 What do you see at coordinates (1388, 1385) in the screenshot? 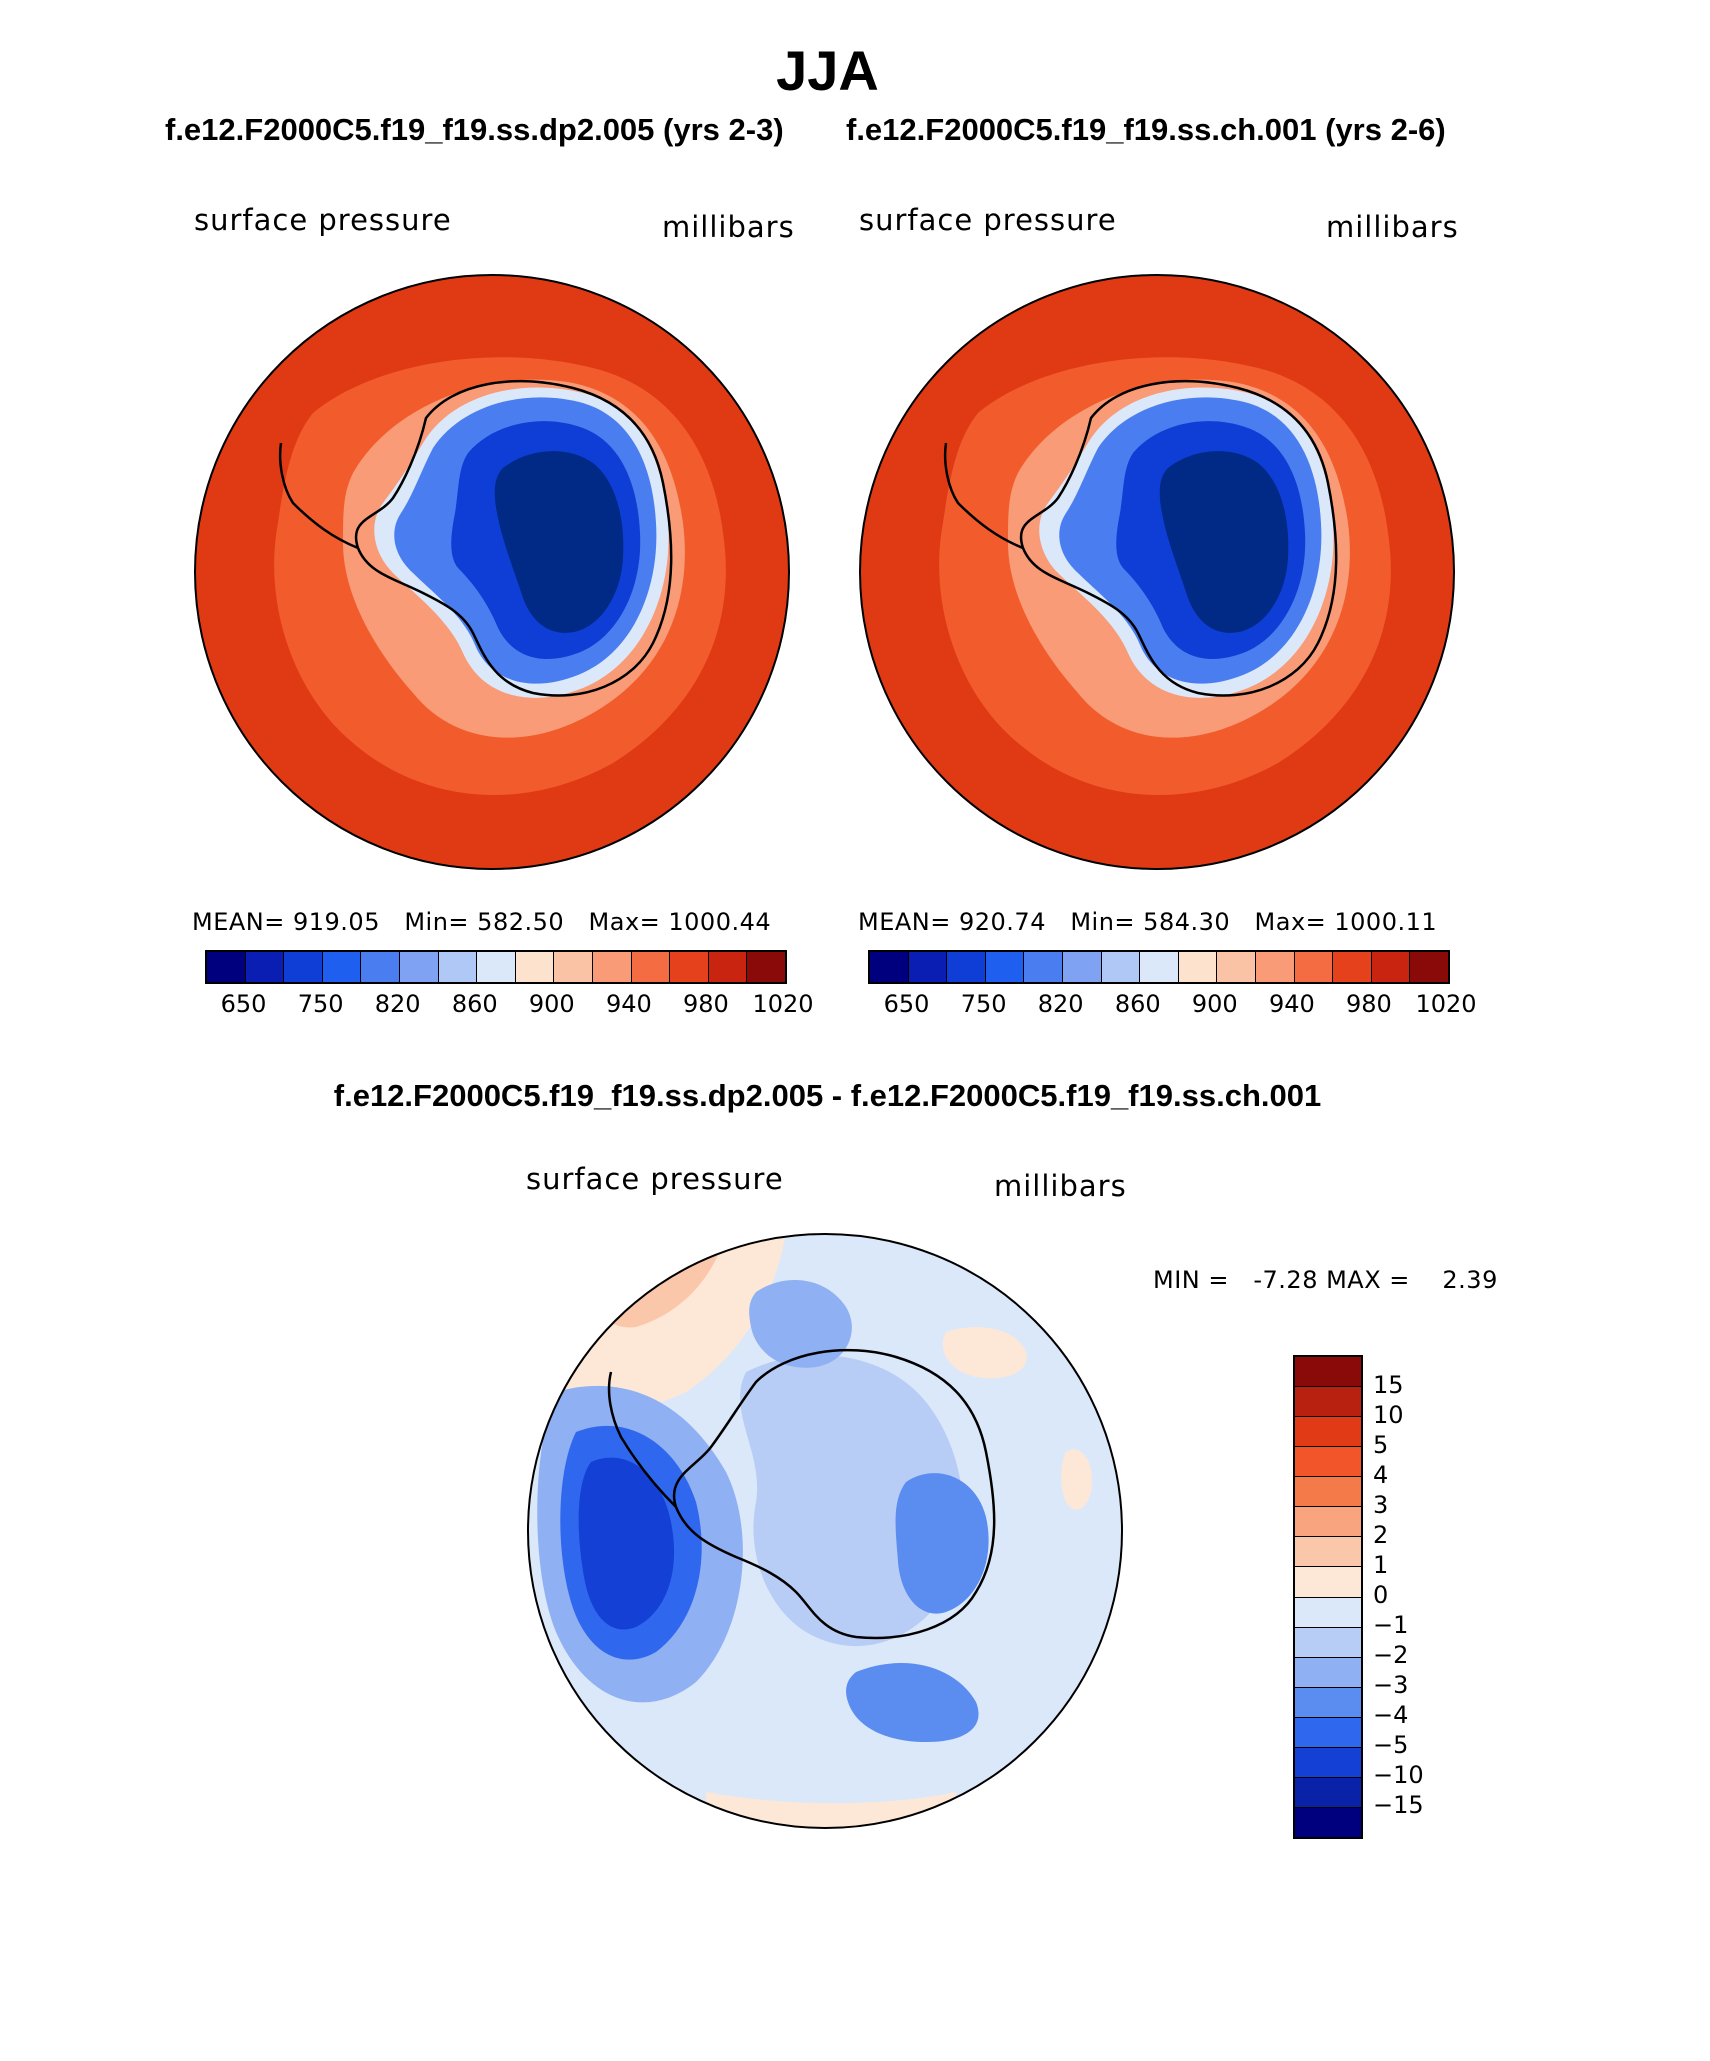
I see `colorbar-tick-label: 15` at bounding box center [1388, 1385].